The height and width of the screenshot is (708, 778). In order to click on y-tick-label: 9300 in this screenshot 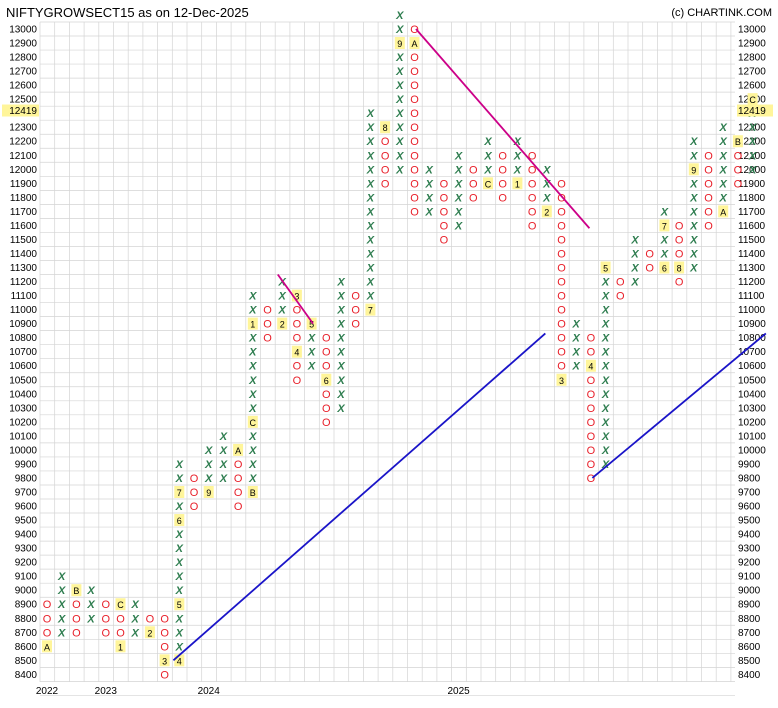, I will do `click(749, 549)`.